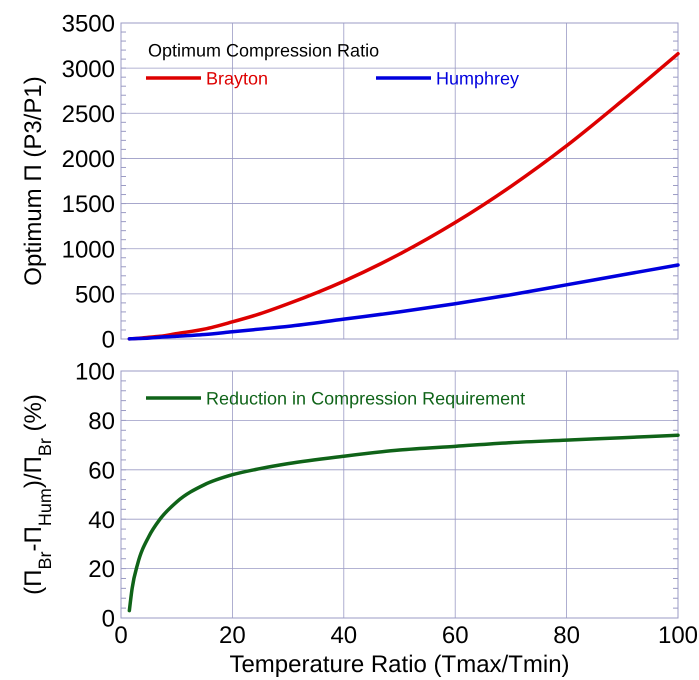  Describe the element at coordinates (94, 372) in the screenshot. I see `y-tick-label: 100` at that location.